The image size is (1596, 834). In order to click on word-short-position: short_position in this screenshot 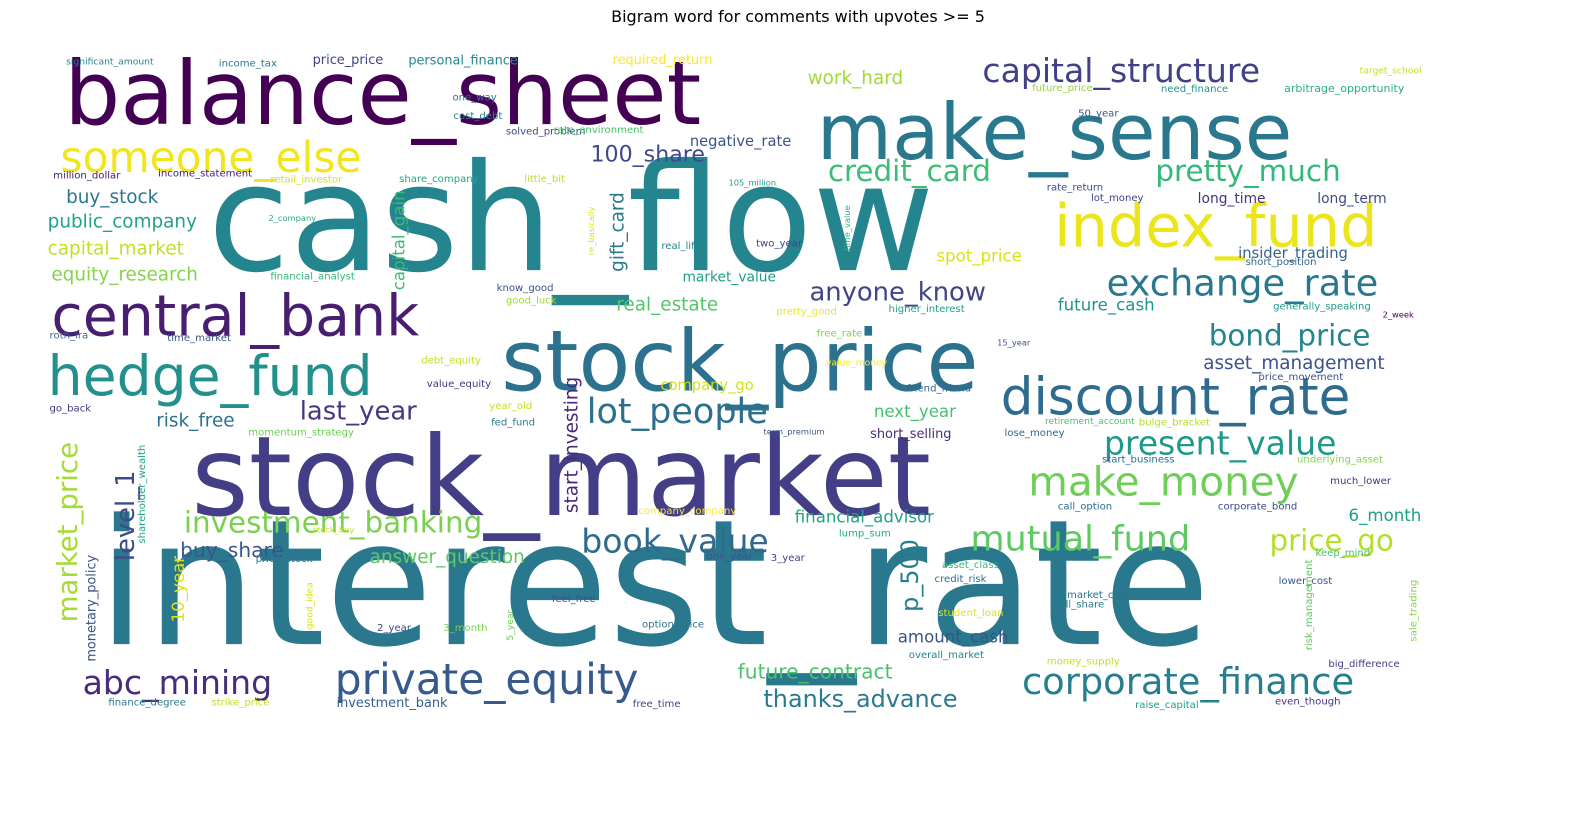, I will do `click(1281, 262)`.